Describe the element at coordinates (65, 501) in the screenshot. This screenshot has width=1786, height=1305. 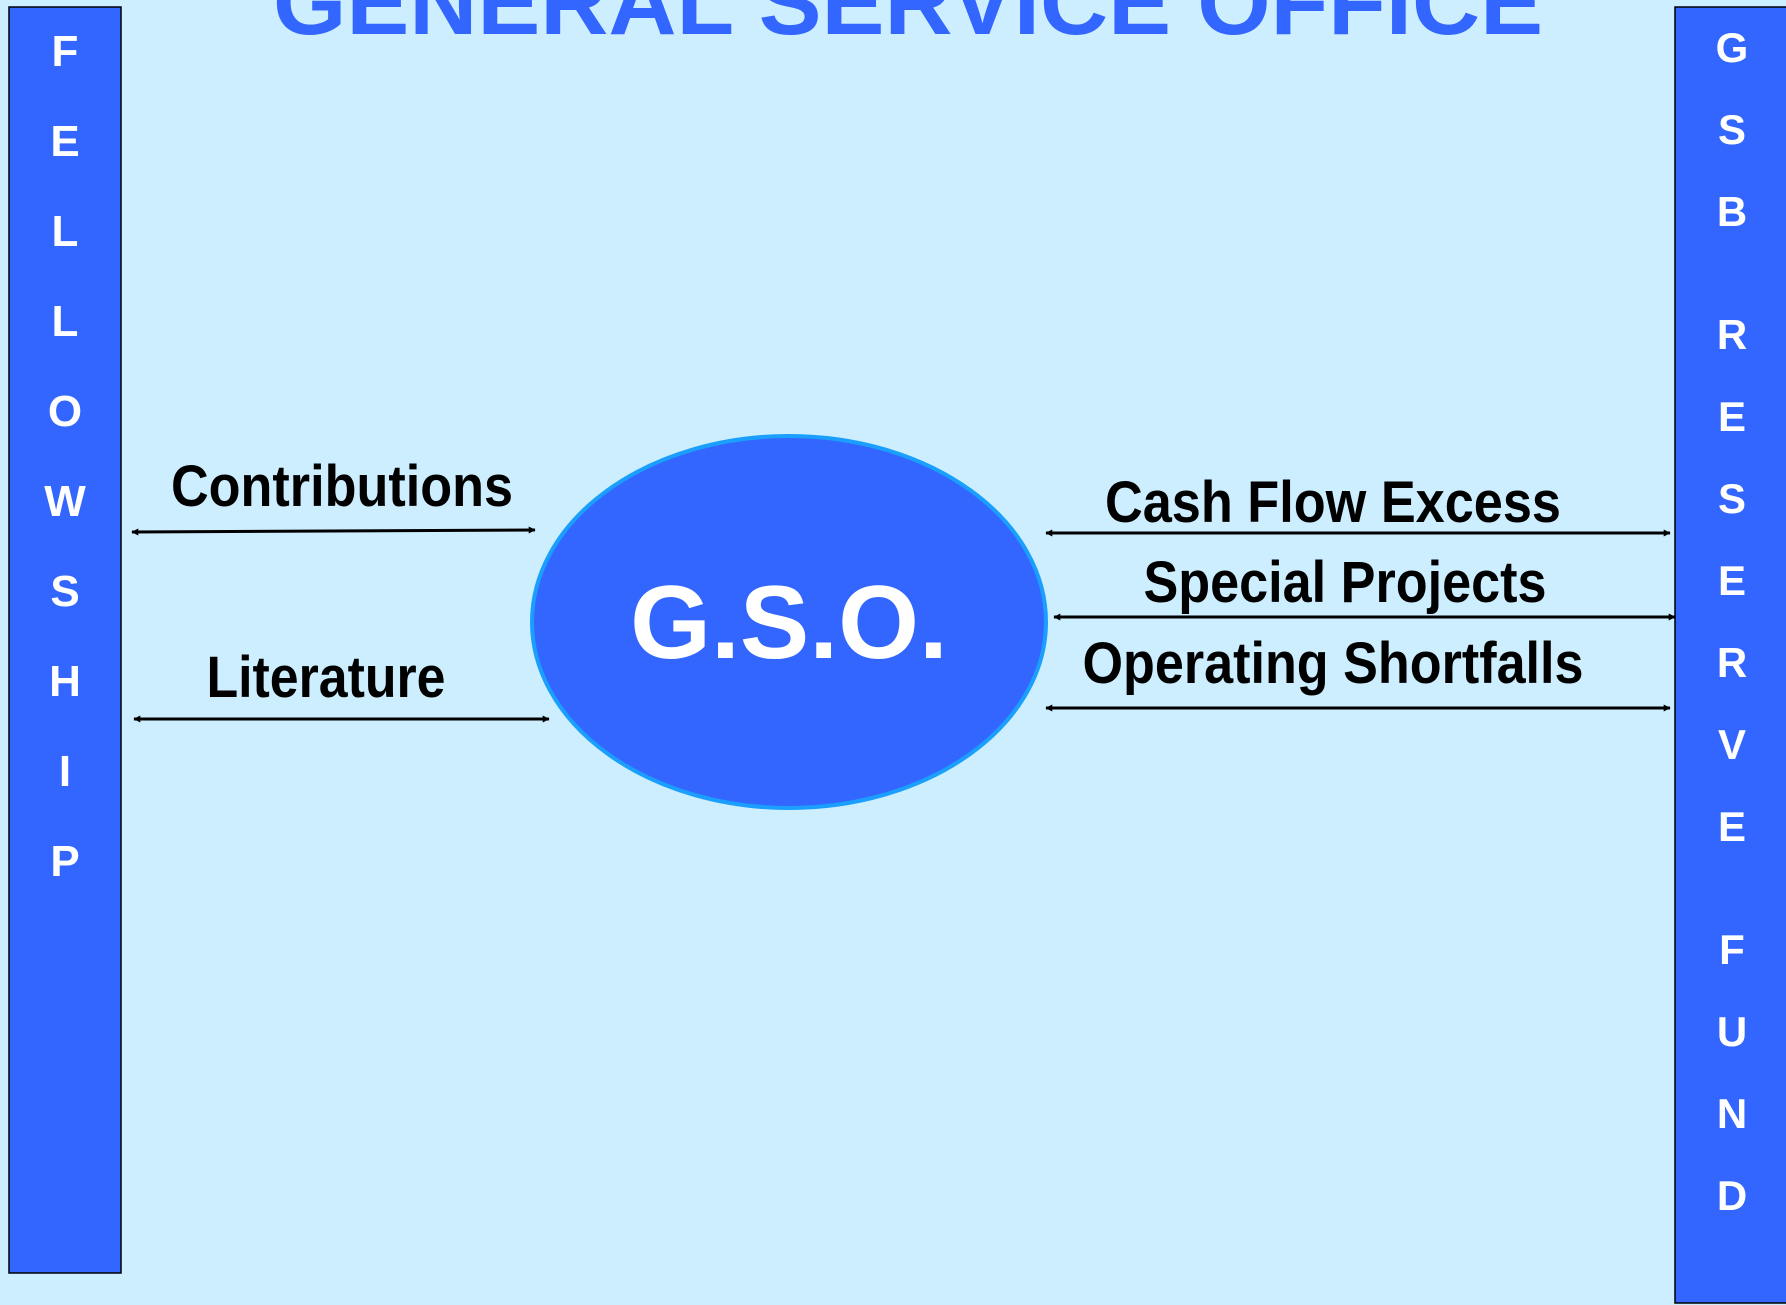
I see `panel-letter: W` at that location.